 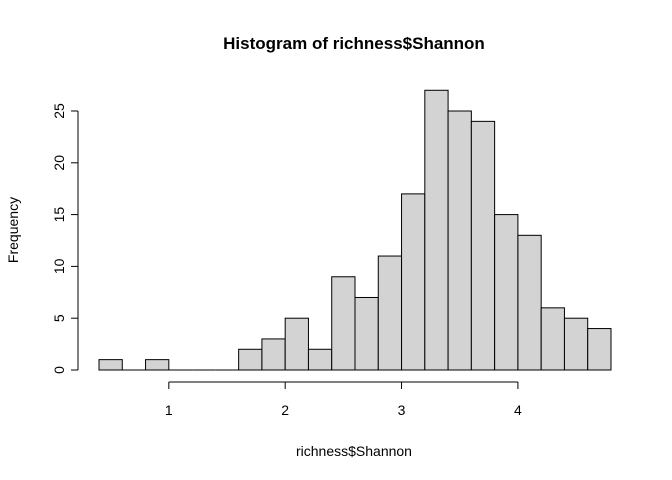 What do you see at coordinates (354, 43) in the screenshot?
I see `chart-title: Histogram of richness$Shannon` at bounding box center [354, 43].